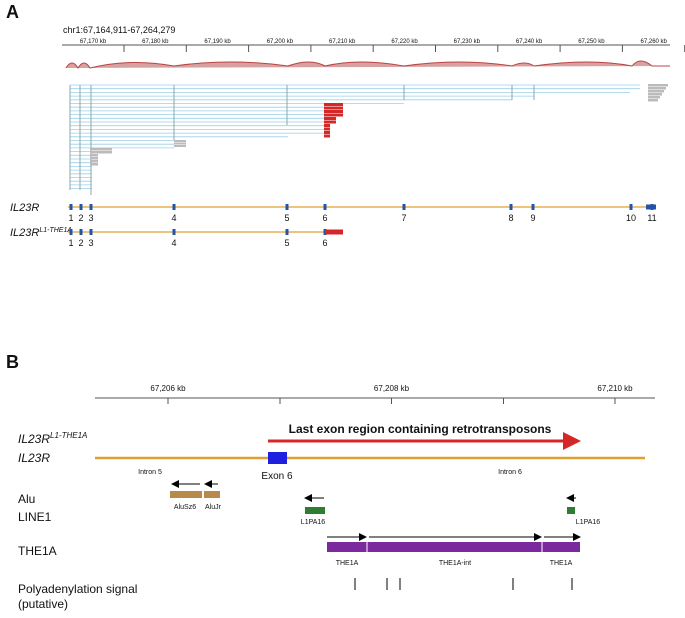 Image resolution: width=685 pixels, height=618 pixels. Describe the element at coordinates (35, 517) in the screenshot. I see `family-label: LINE1` at that location.